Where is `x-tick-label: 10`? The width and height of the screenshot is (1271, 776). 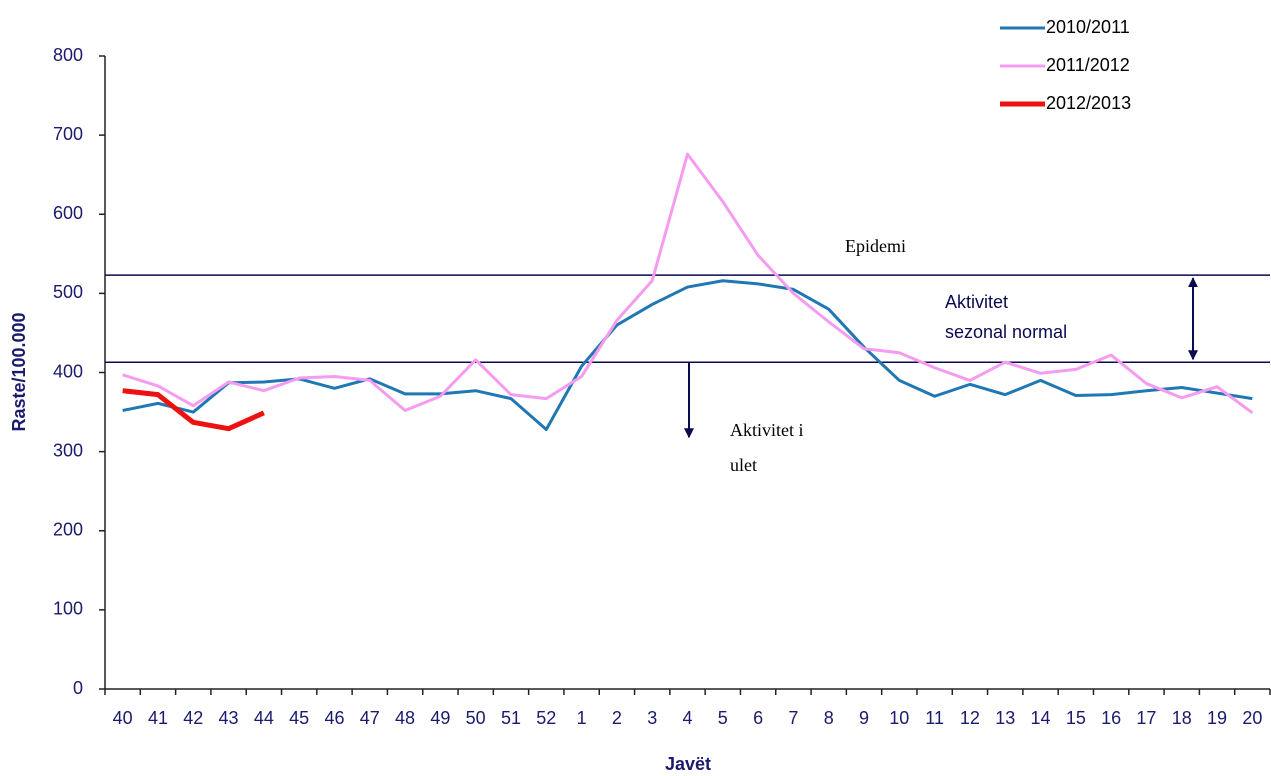
x-tick-label: 10 is located at coordinates (899, 718).